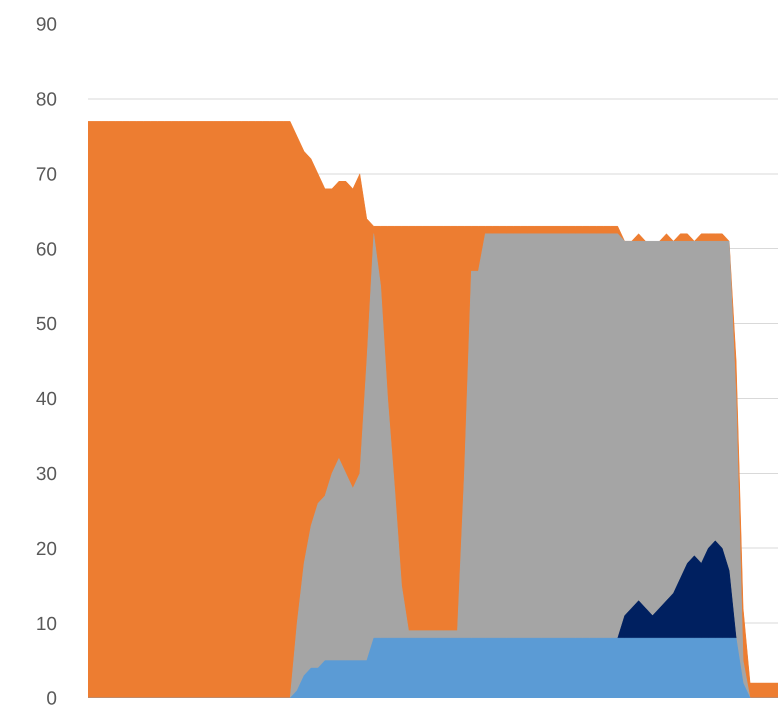 Image resolution: width=778 pixels, height=714 pixels. Describe the element at coordinates (46, 624) in the screenshot. I see `y-tick-label: 10` at that location.